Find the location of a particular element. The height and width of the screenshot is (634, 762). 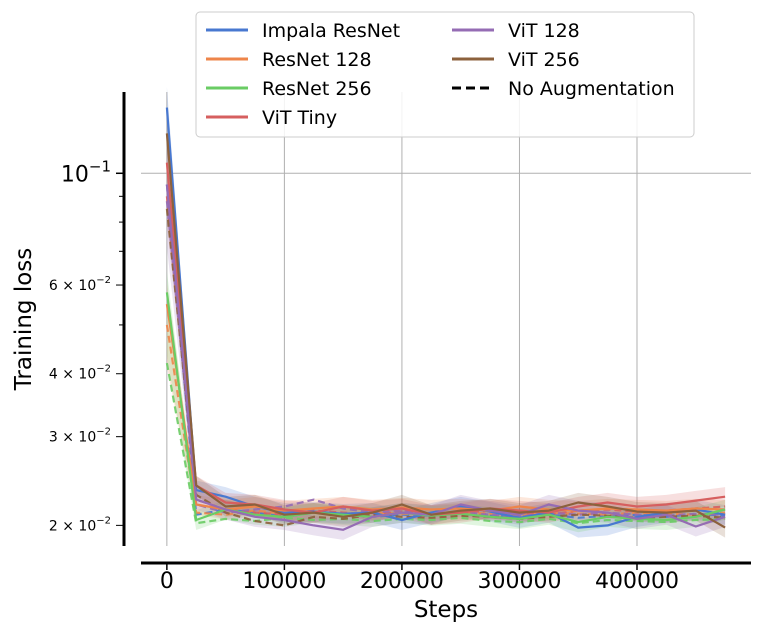

y-tick-label: 10−1 is located at coordinates (86, 172).